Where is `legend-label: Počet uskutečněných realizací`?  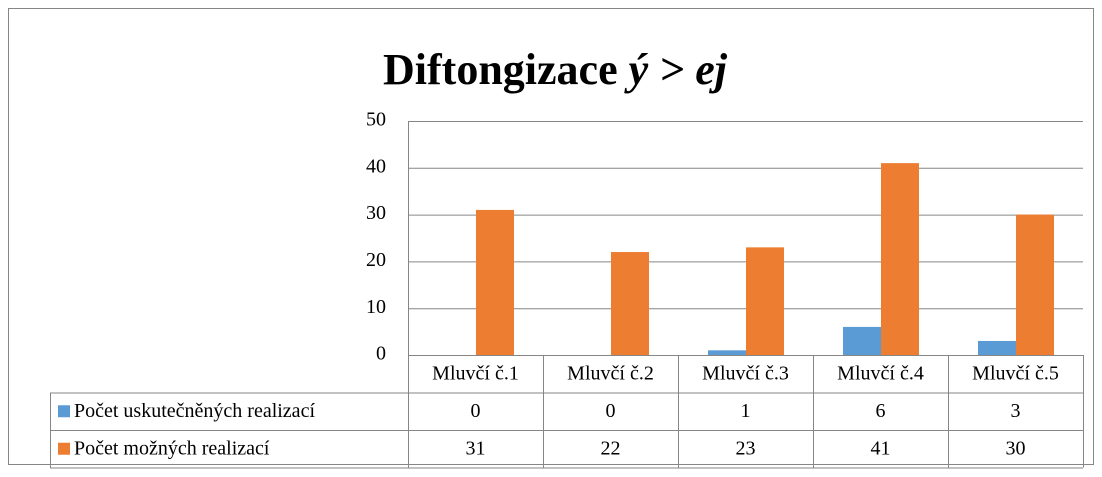
legend-label: Počet uskutečněných realizací is located at coordinates (194, 411).